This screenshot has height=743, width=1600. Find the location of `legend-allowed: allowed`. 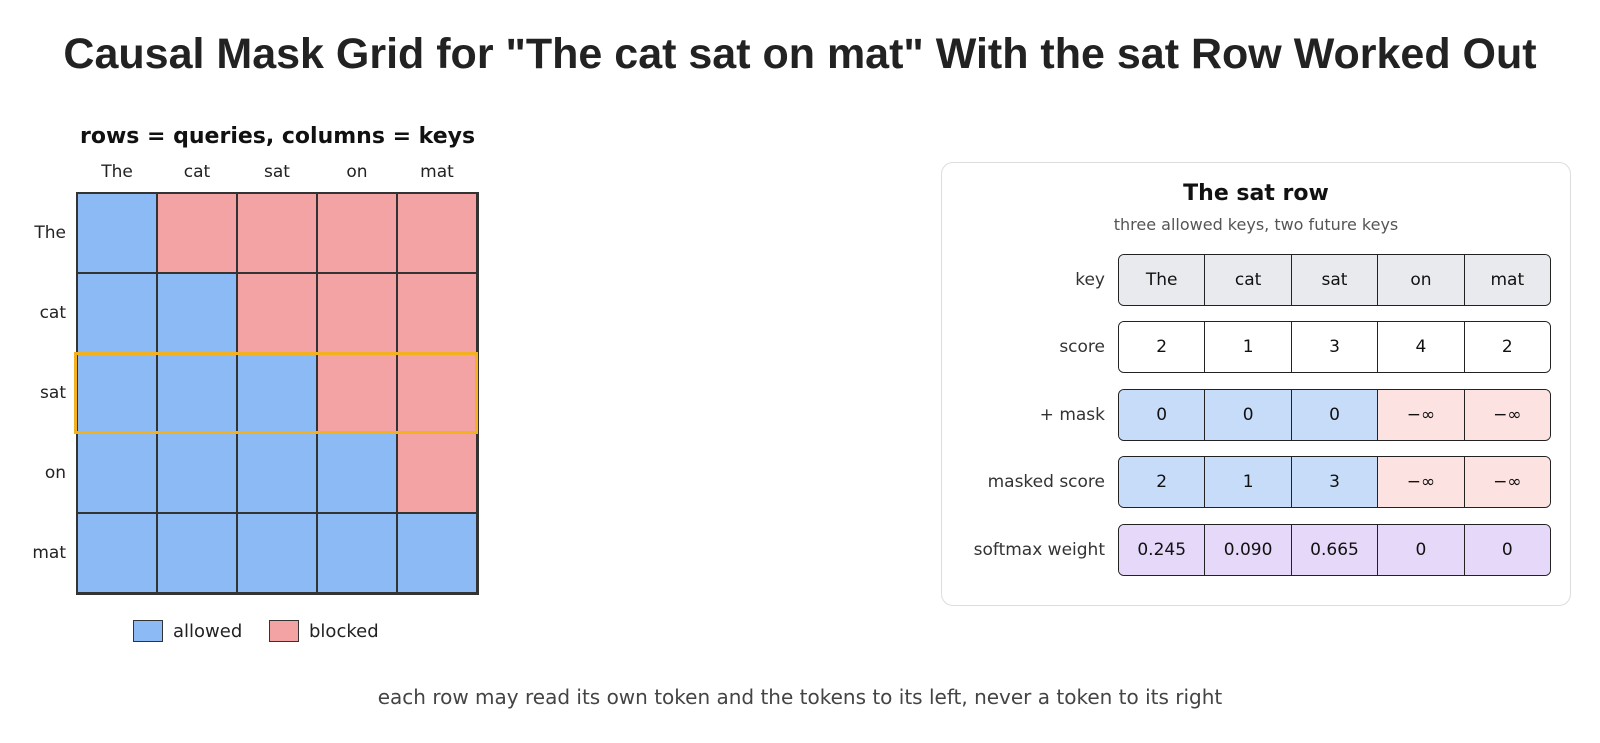

legend-allowed: allowed is located at coordinates (187, 631).